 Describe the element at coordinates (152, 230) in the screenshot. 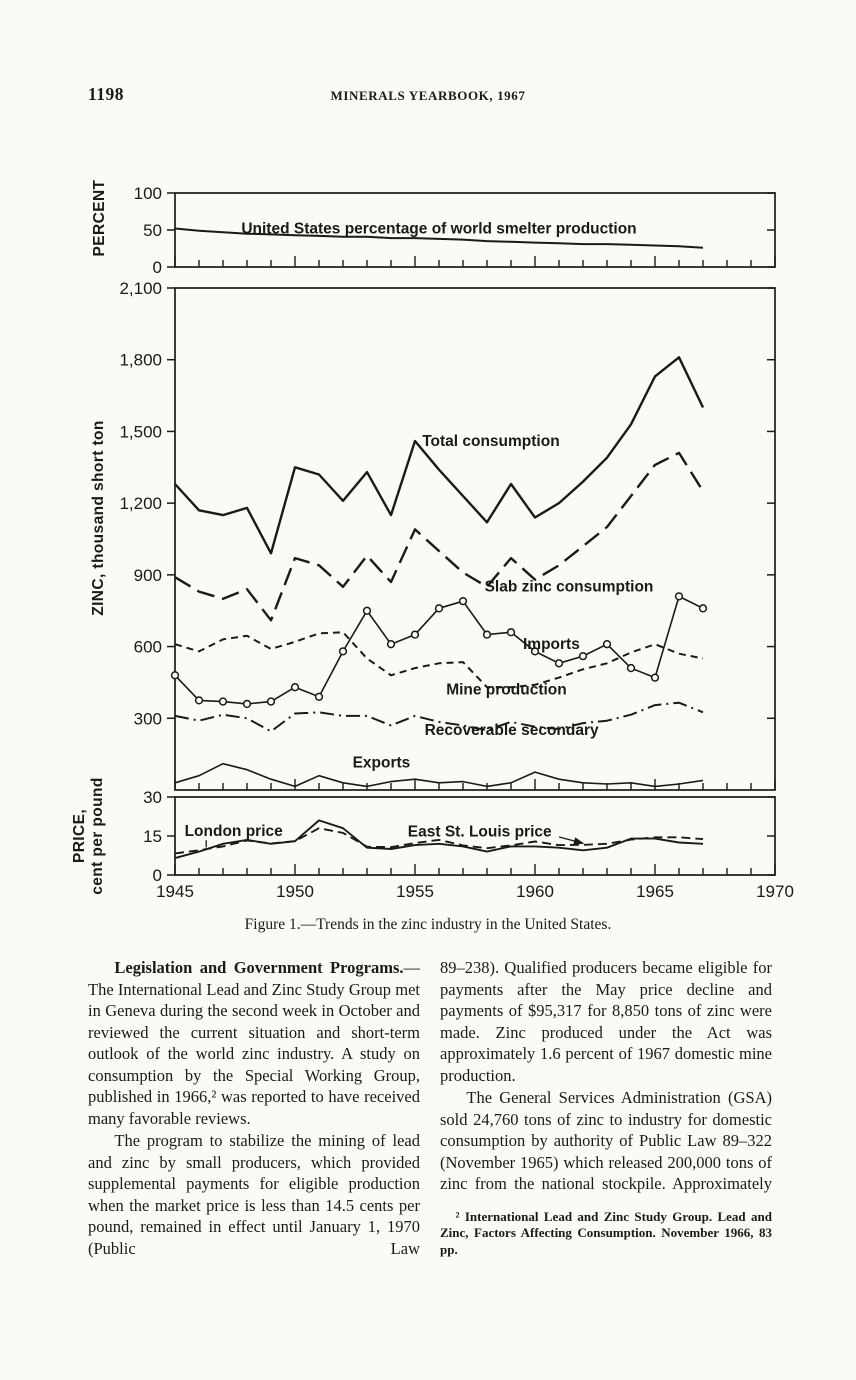

I see `y-tick-label: 50` at that location.